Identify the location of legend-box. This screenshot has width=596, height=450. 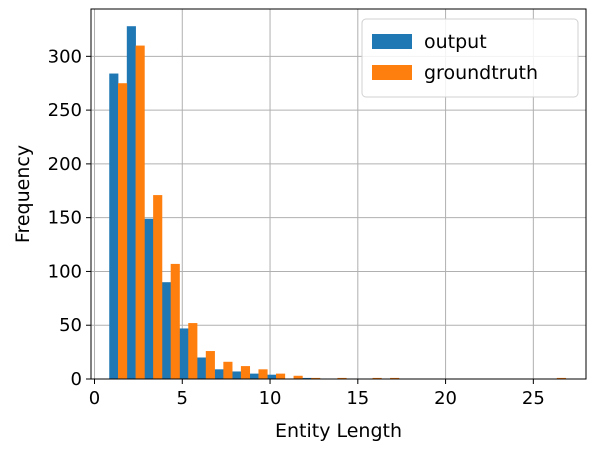
(470, 58).